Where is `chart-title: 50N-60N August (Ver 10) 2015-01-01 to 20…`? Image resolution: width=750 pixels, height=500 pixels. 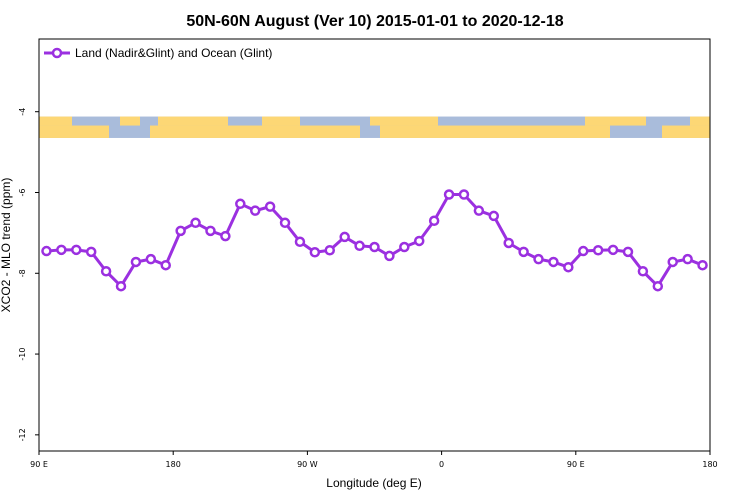
chart-title: 50N-60N August (Ver 10) 2015-01-01 to 20… is located at coordinates (374, 21).